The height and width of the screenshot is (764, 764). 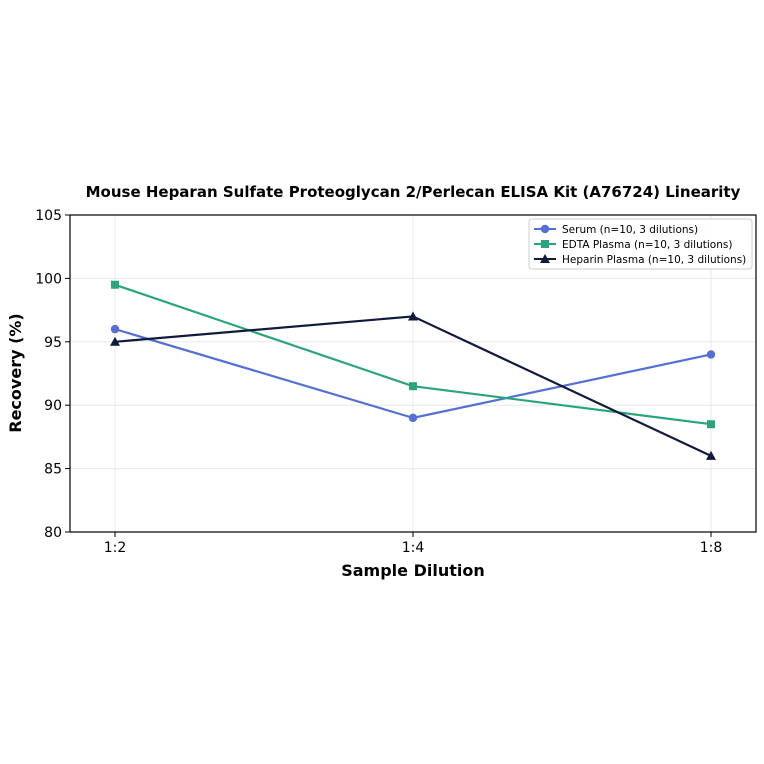 I want to click on legend-box, so click(x=640, y=244).